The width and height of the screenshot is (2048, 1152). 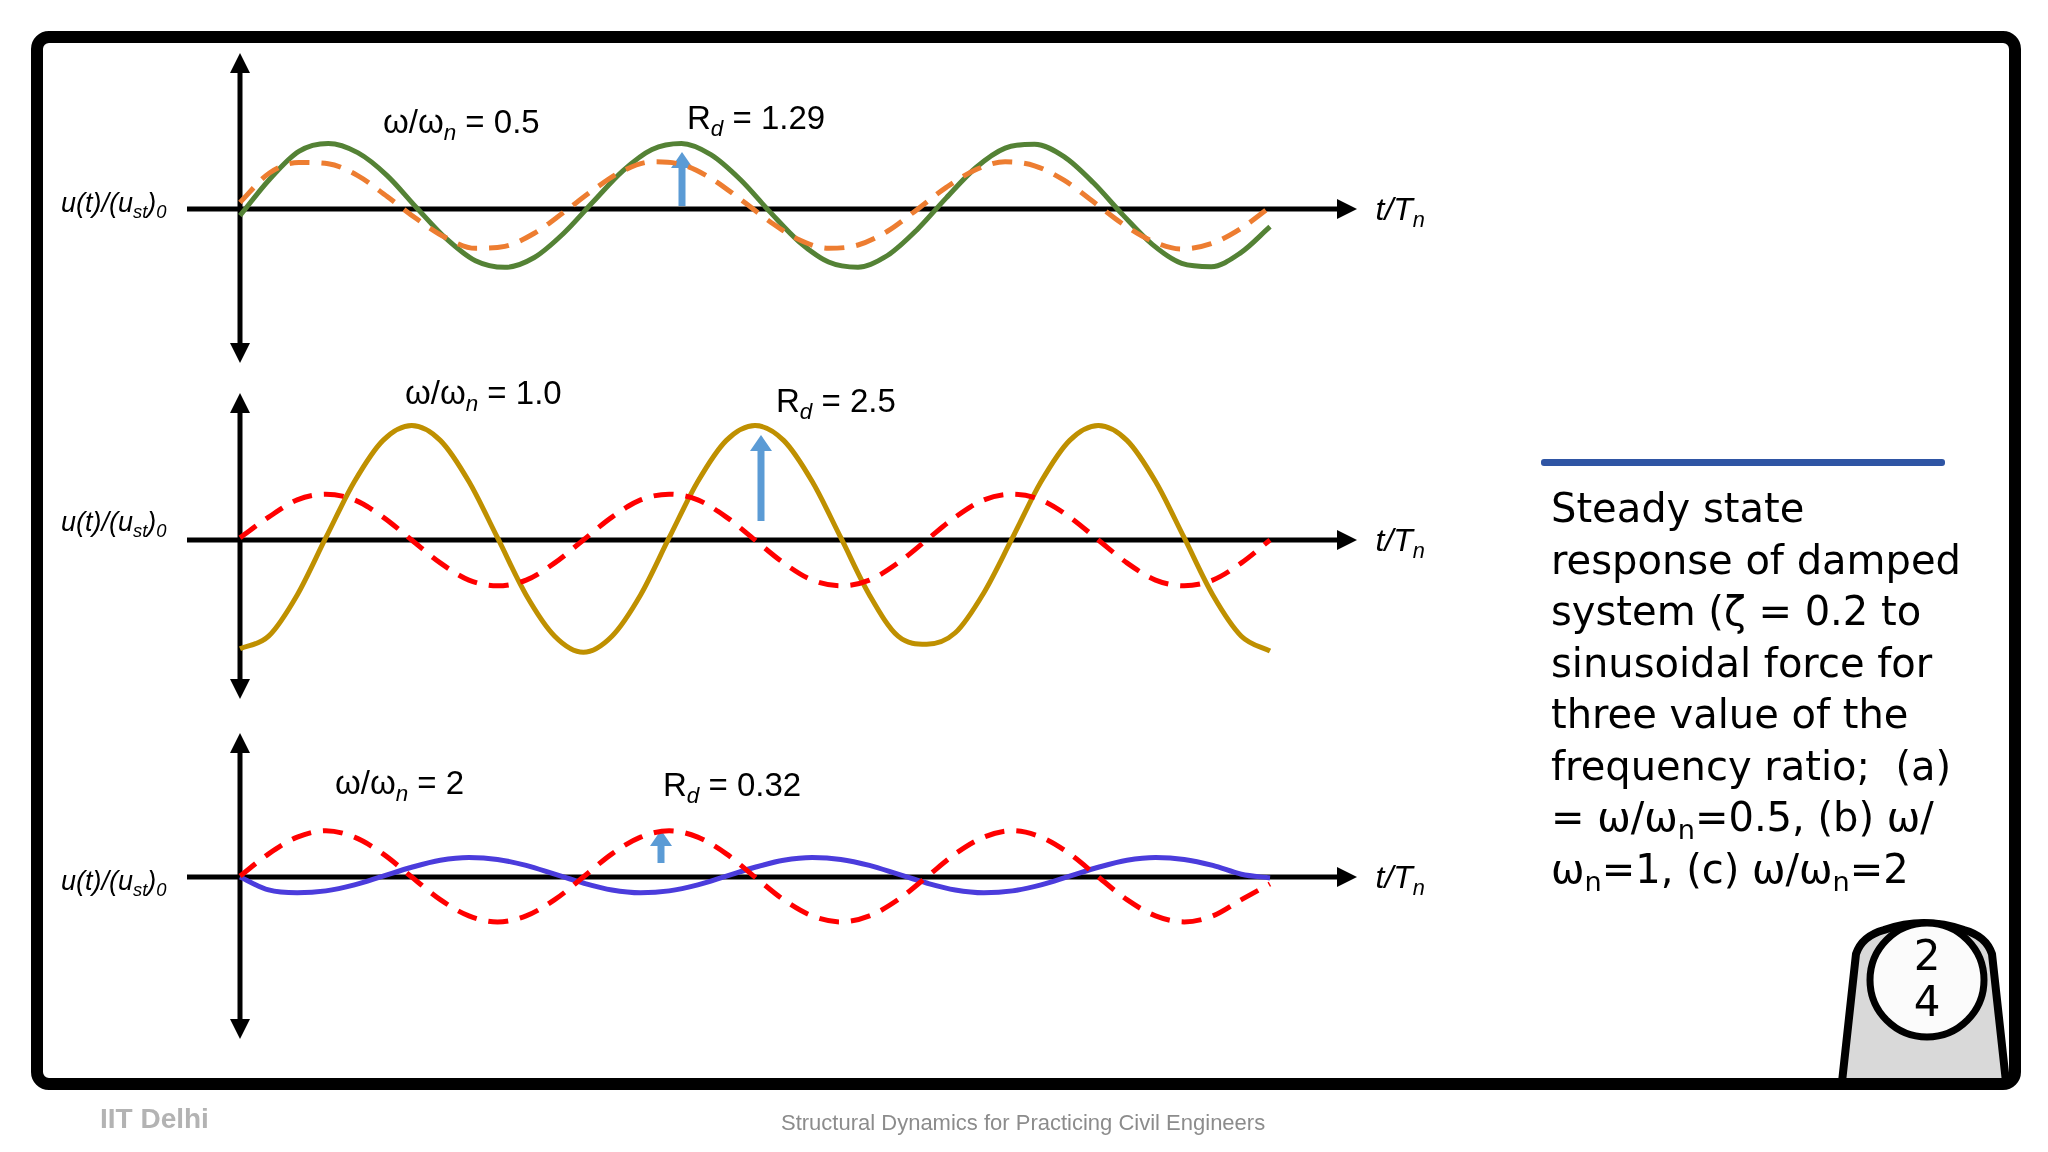 I want to click on text: Structural Dynamics for Practicing Civil Engineers, so click(x=1023, y=1123).